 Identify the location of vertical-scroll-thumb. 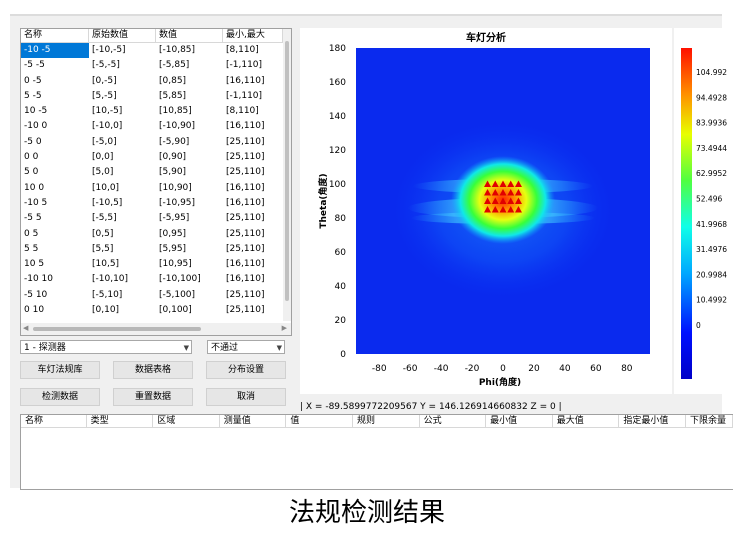
(287, 171).